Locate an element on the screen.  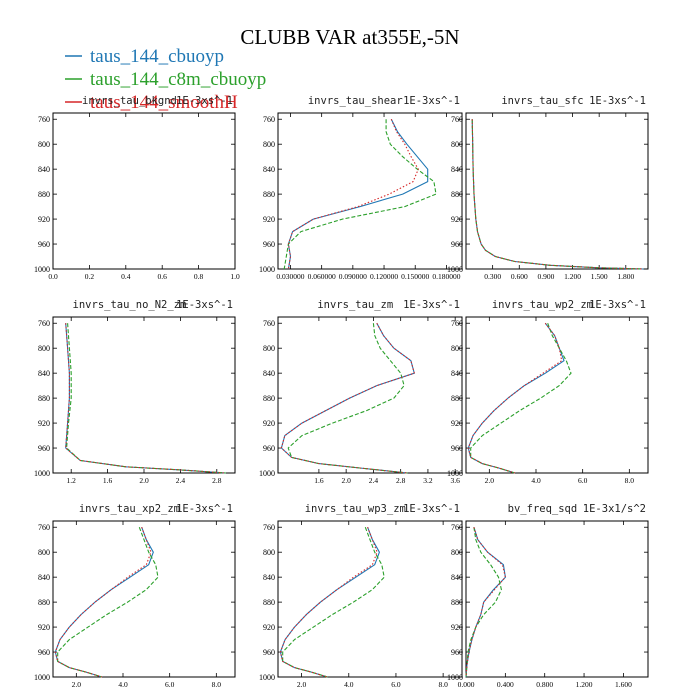
x-tick-label: 0.400 is located at coordinates (505, 684).